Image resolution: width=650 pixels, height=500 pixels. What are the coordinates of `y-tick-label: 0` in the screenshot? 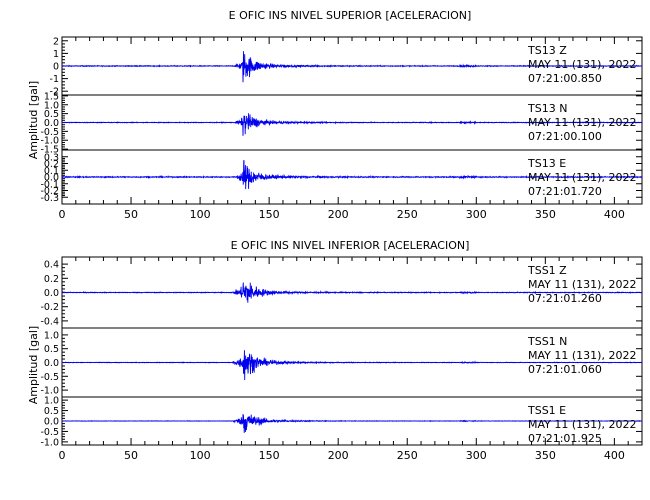 It's located at (56, 67).